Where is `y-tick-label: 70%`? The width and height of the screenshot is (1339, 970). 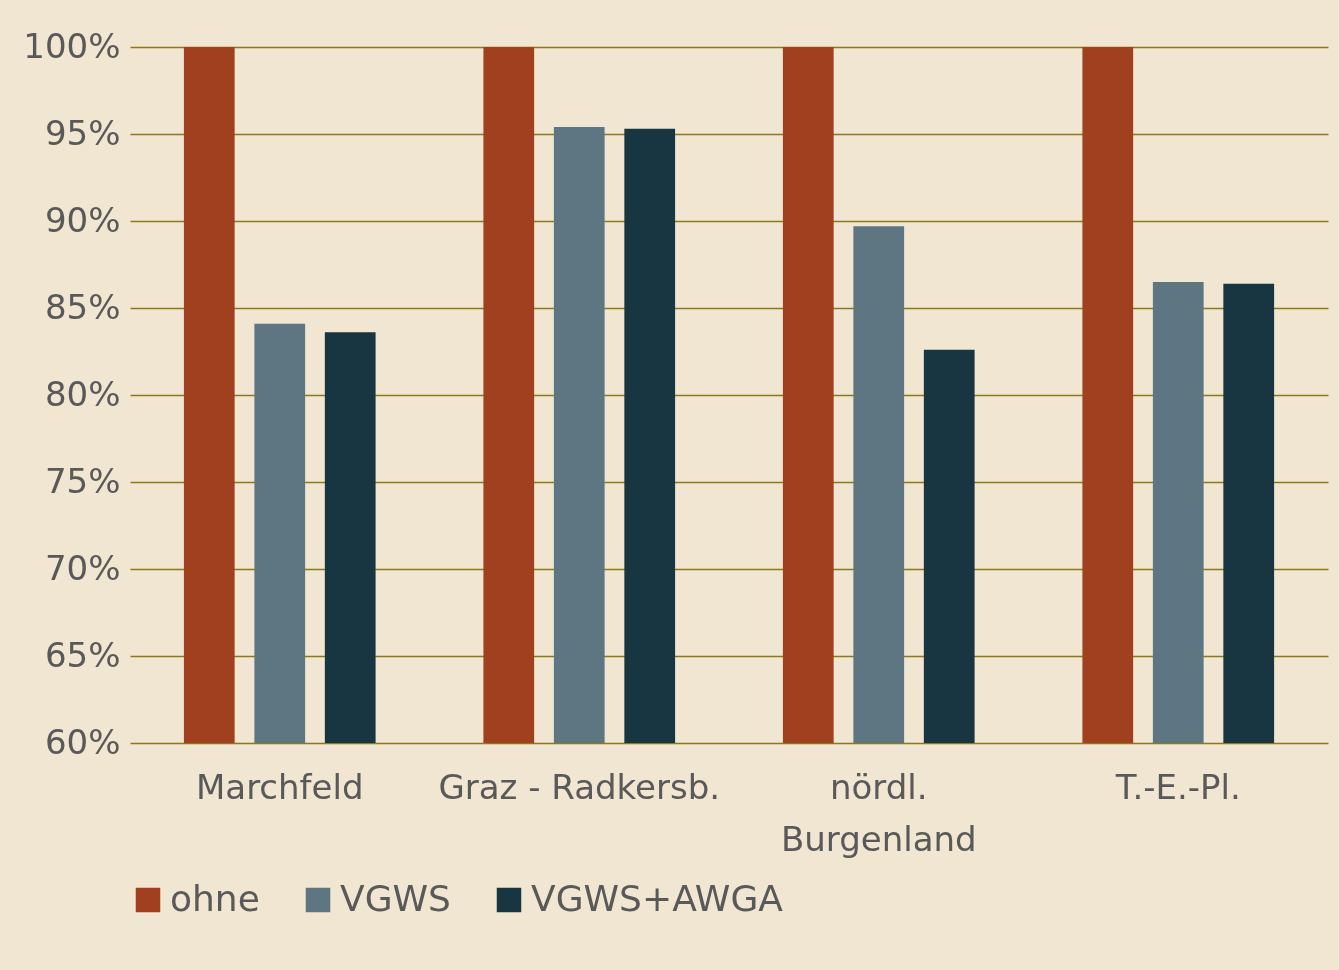 y-tick-label: 70% is located at coordinates (82, 567).